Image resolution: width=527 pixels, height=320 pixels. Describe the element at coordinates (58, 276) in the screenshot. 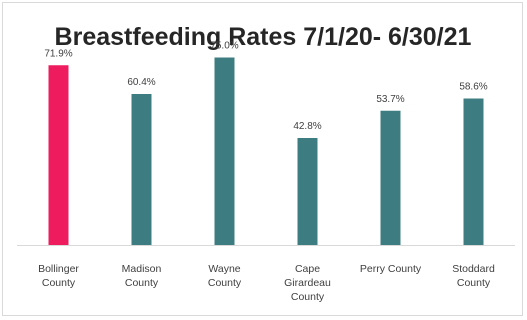

I see `category-label-0: Bollinger County` at that location.